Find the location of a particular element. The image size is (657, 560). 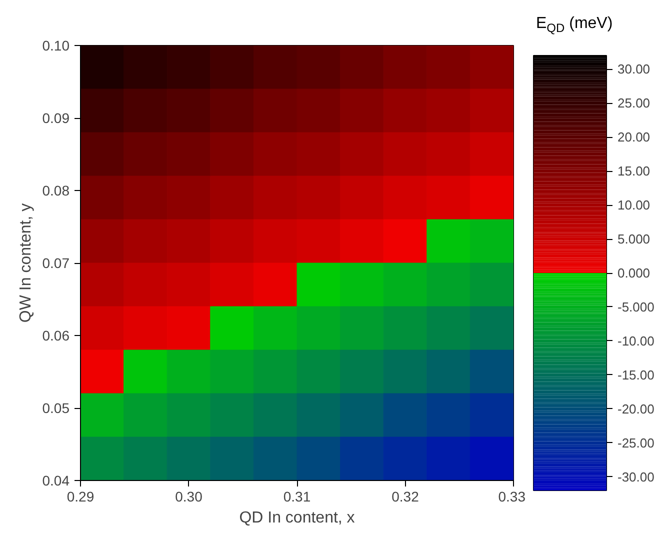

y-tick-label: 0.07 is located at coordinates (56, 263).